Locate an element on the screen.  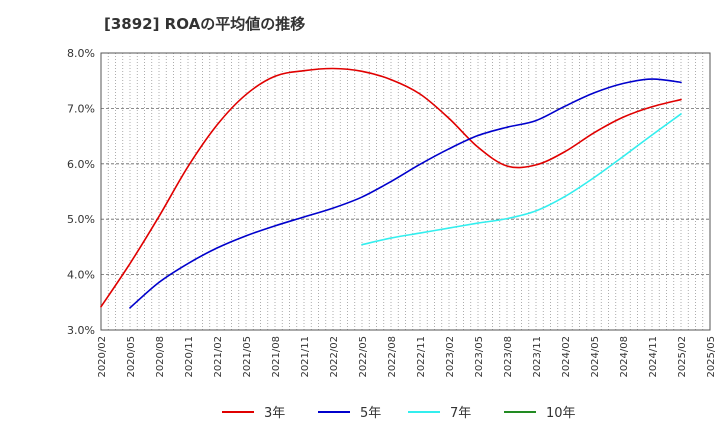
chart-title: [3892] ROAの平均値の推移 is located at coordinates (205, 24).